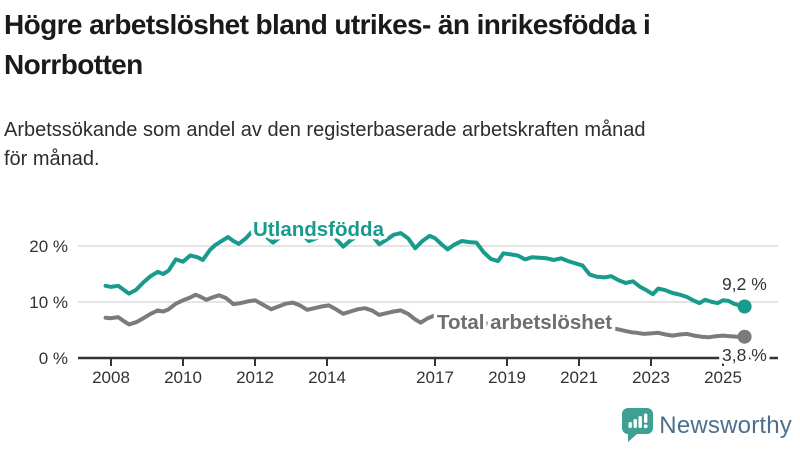 Image resolution: width=800 pixels, height=450 pixels. I want to click on x-tick-label: 2019, so click(507, 377).